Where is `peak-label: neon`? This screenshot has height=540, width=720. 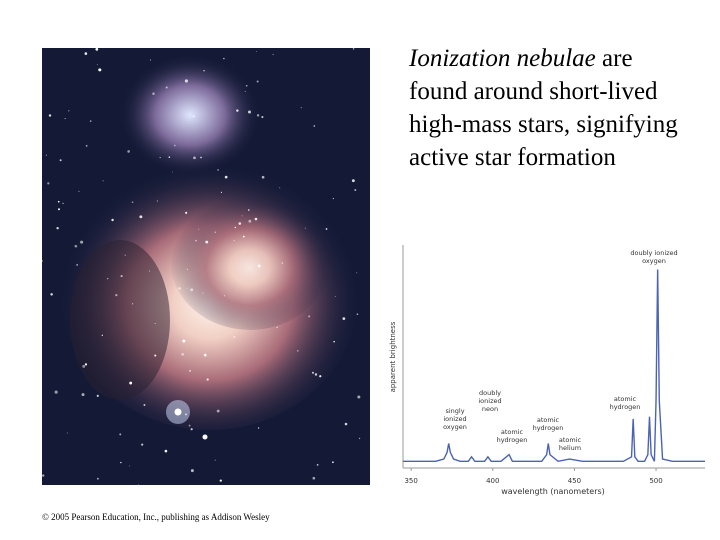 peak-label: neon is located at coordinates (490, 409).